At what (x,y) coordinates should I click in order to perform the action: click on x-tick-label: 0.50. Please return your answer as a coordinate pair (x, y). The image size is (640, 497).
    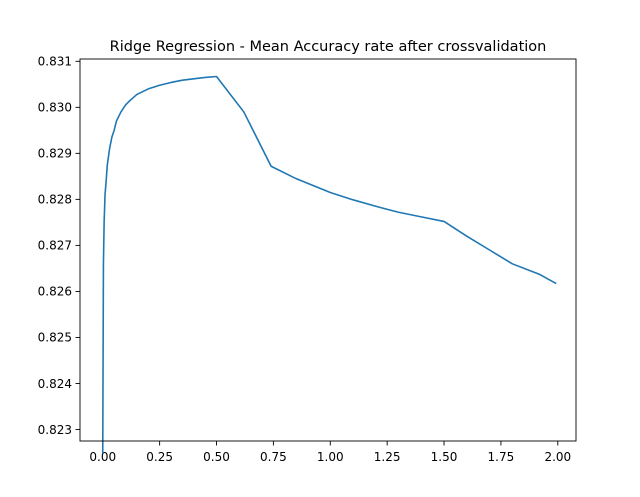
    Looking at the image, I should click on (216, 457).